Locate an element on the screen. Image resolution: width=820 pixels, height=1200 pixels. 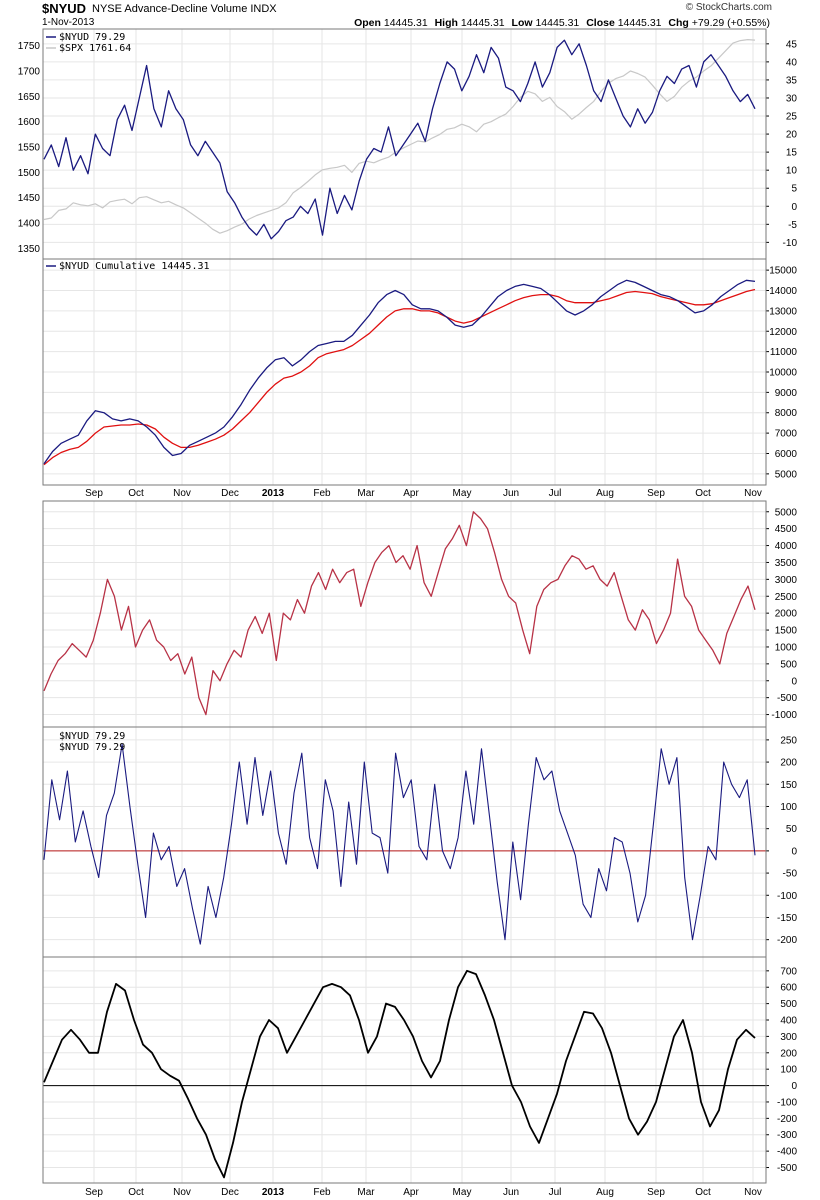
open-label: Open is located at coordinates (367, 23).